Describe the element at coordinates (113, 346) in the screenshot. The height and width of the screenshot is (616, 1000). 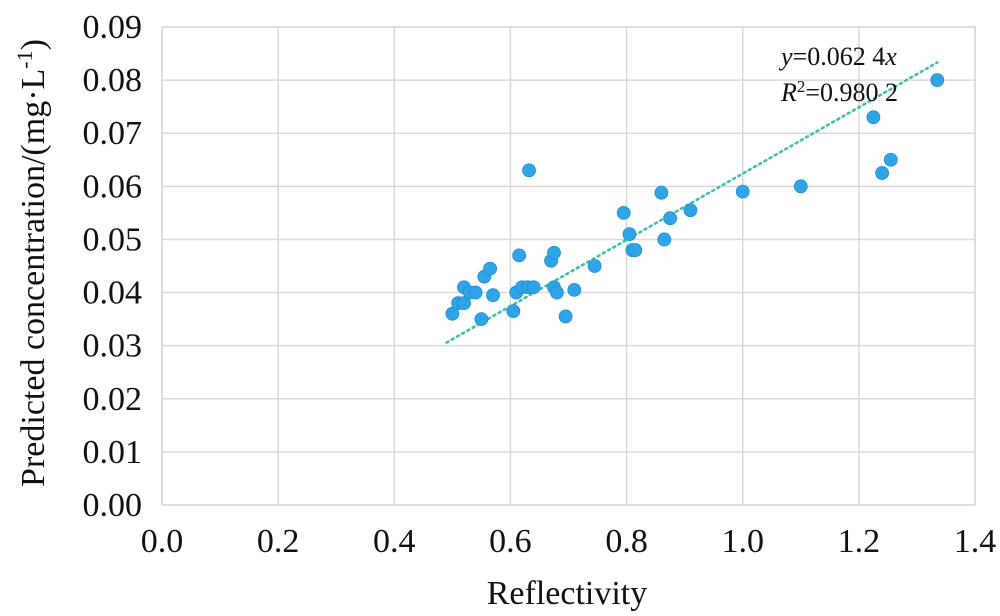
I see `y-tick-label: 0.03` at that location.